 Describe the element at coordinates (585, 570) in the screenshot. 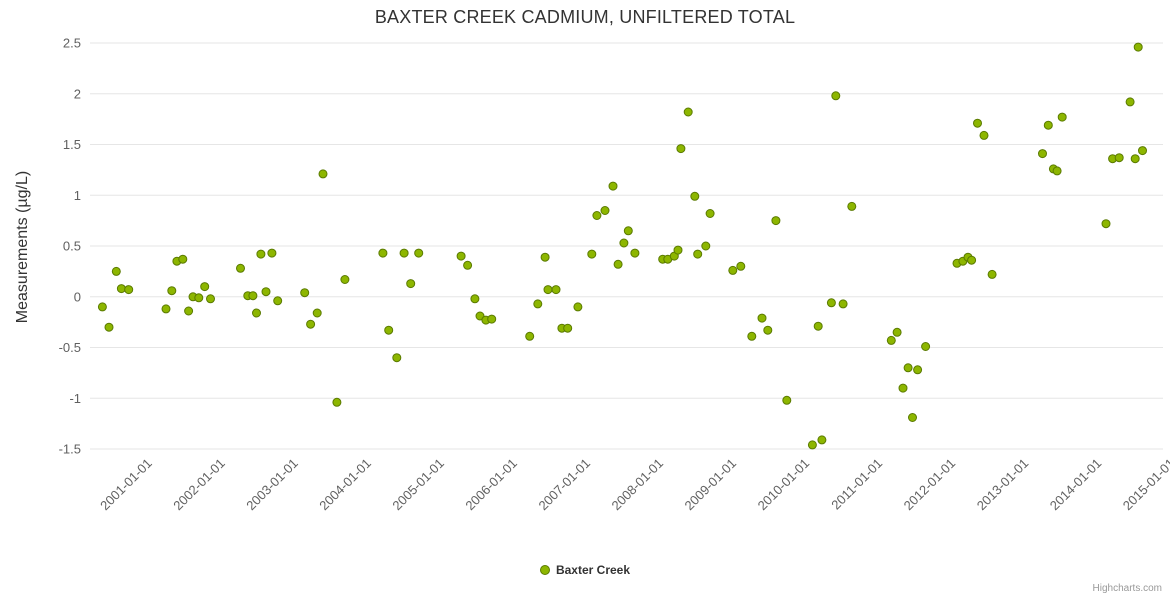

I see `legend: Baxter Creek` at that location.